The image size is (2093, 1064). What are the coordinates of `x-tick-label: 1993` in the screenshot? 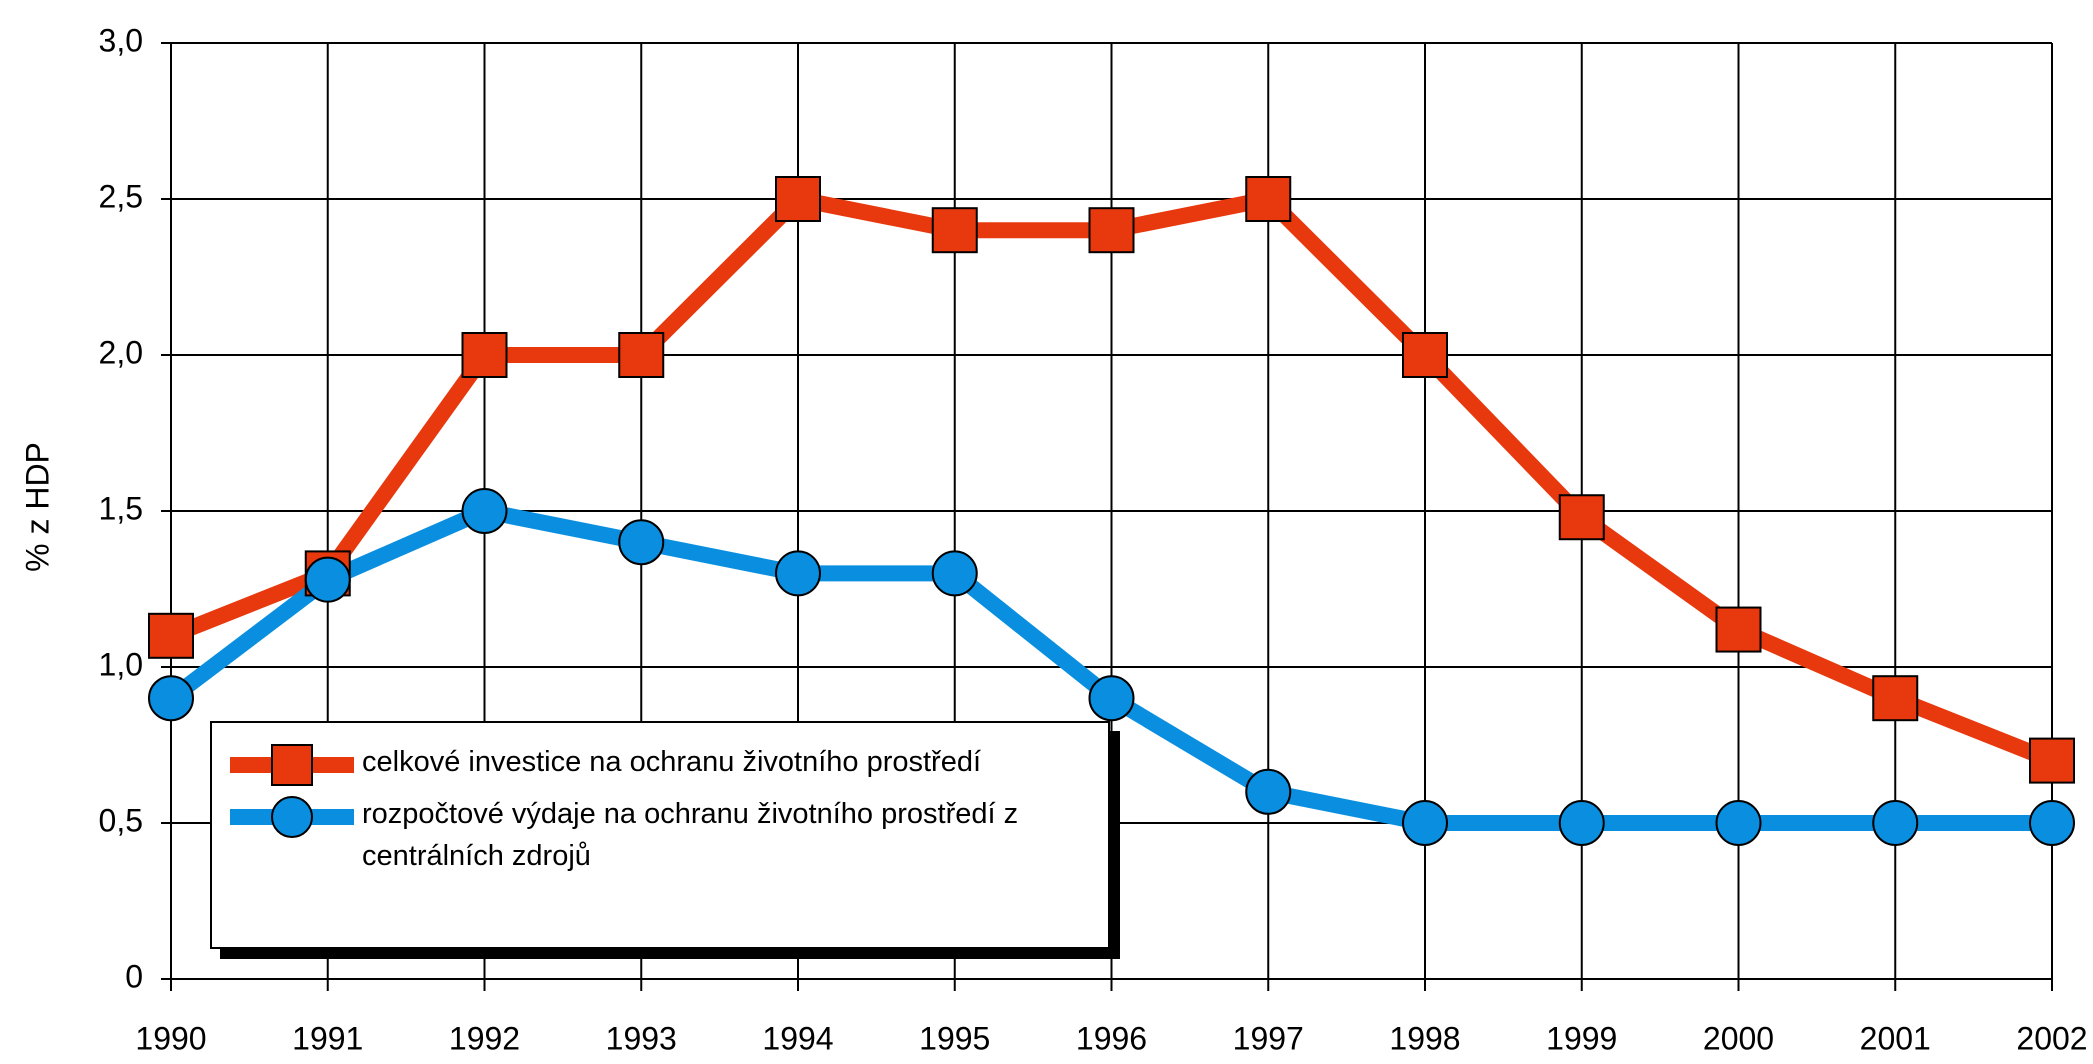 It's located at (641, 1038).